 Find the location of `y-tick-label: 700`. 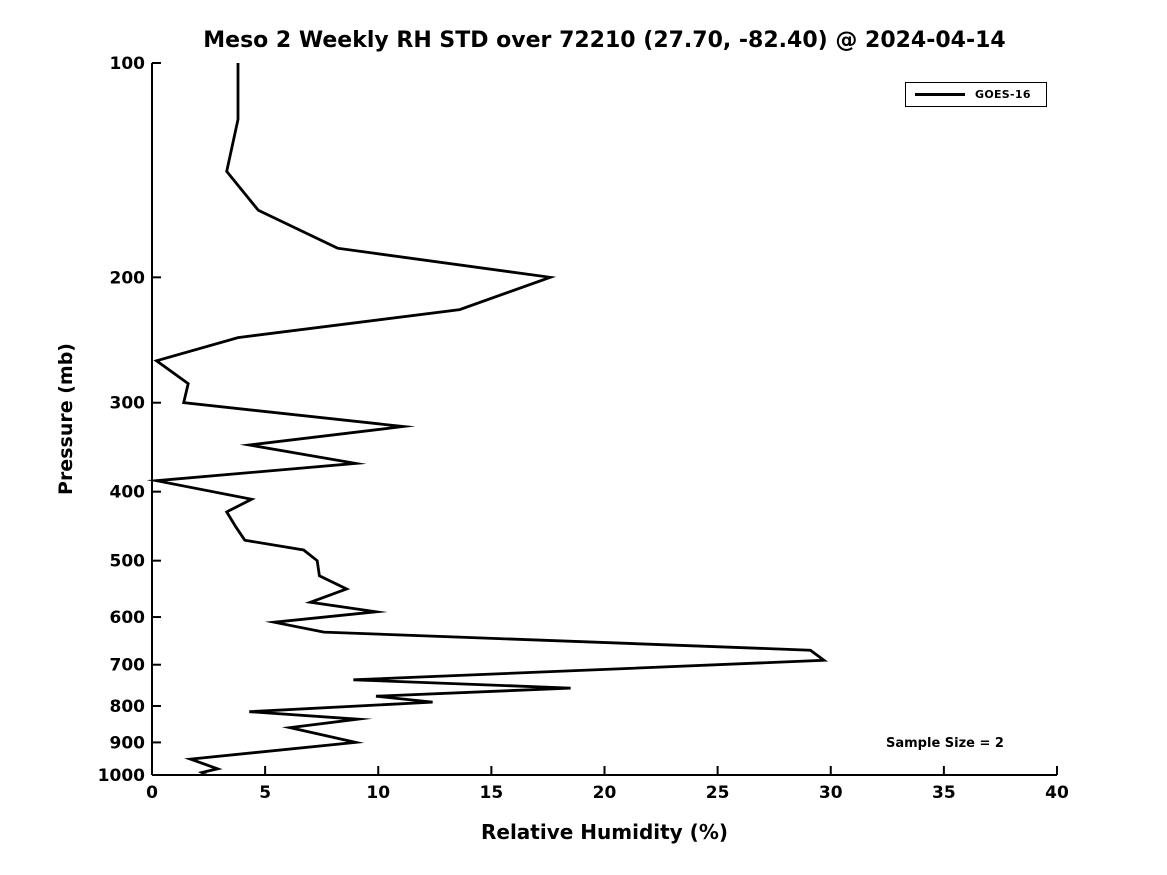

y-tick-label: 700 is located at coordinates (128, 666).